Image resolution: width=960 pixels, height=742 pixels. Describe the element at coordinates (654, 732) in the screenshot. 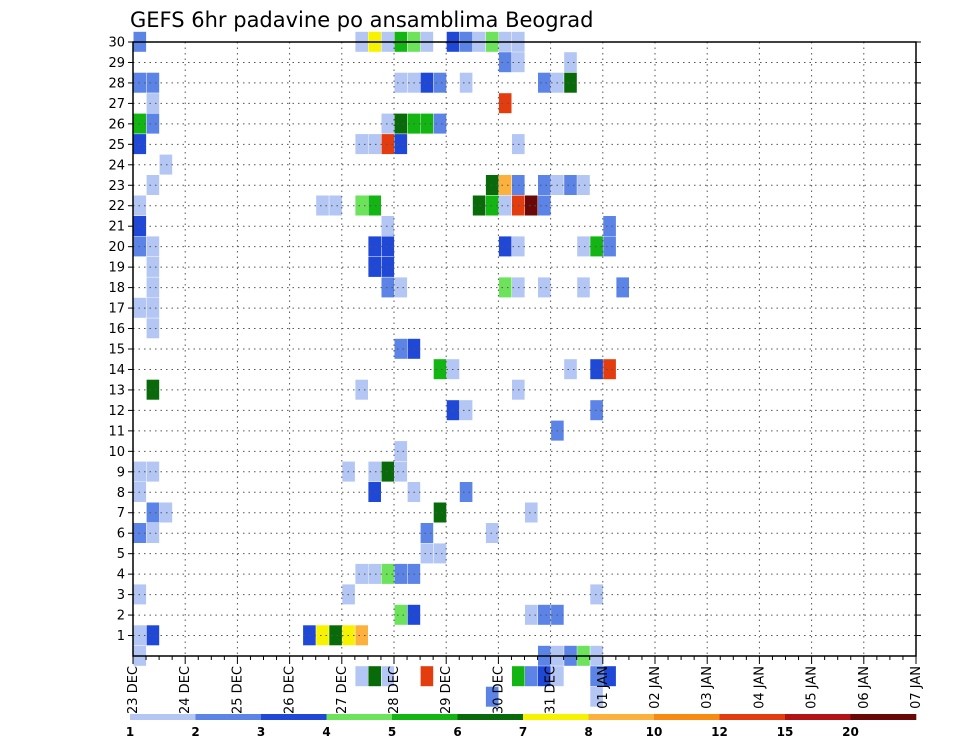

I see `colorbar-tick-label: 10` at that location.